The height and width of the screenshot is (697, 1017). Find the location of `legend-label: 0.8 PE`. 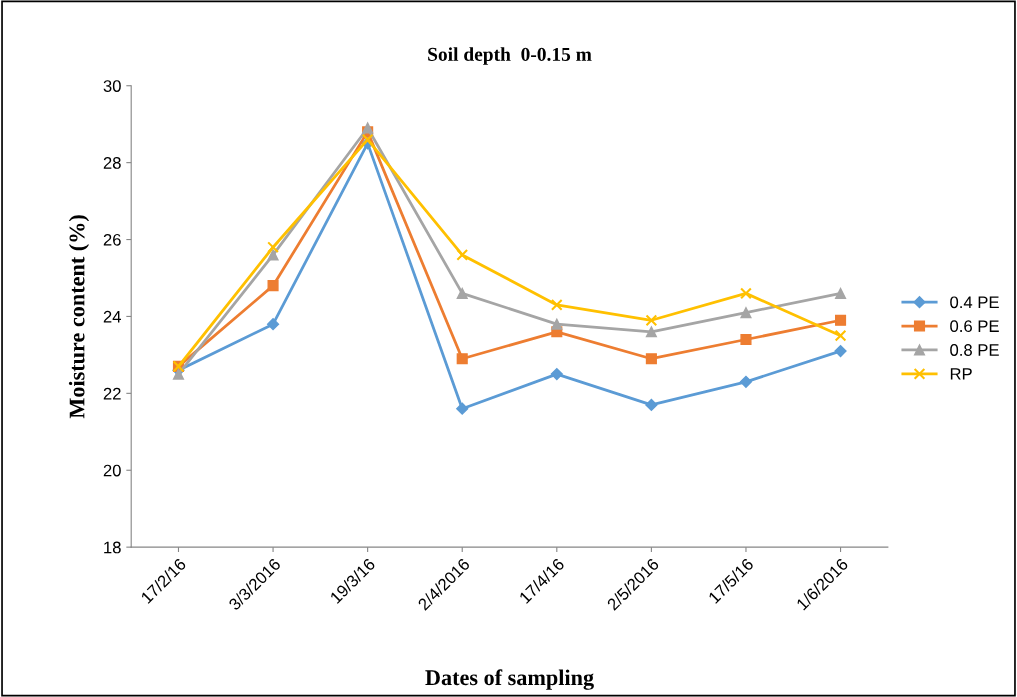

legend-label: 0.8 PE is located at coordinates (974, 350).